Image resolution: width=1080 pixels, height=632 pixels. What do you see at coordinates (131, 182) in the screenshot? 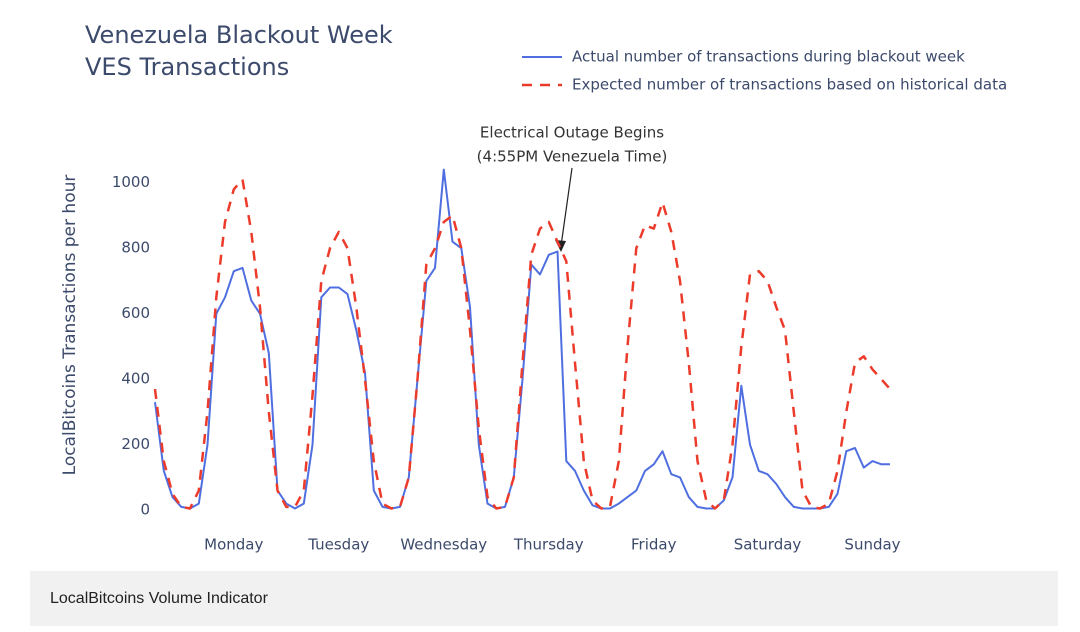
I see `y-tick-label: 1000` at bounding box center [131, 182].